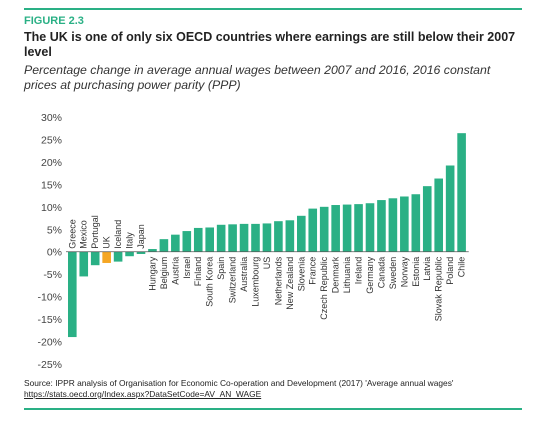 The height and width of the screenshot is (434, 540). What do you see at coordinates (221, 268) in the screenshot?
I see `category-label: Spain` at bounding box center [221, 268].